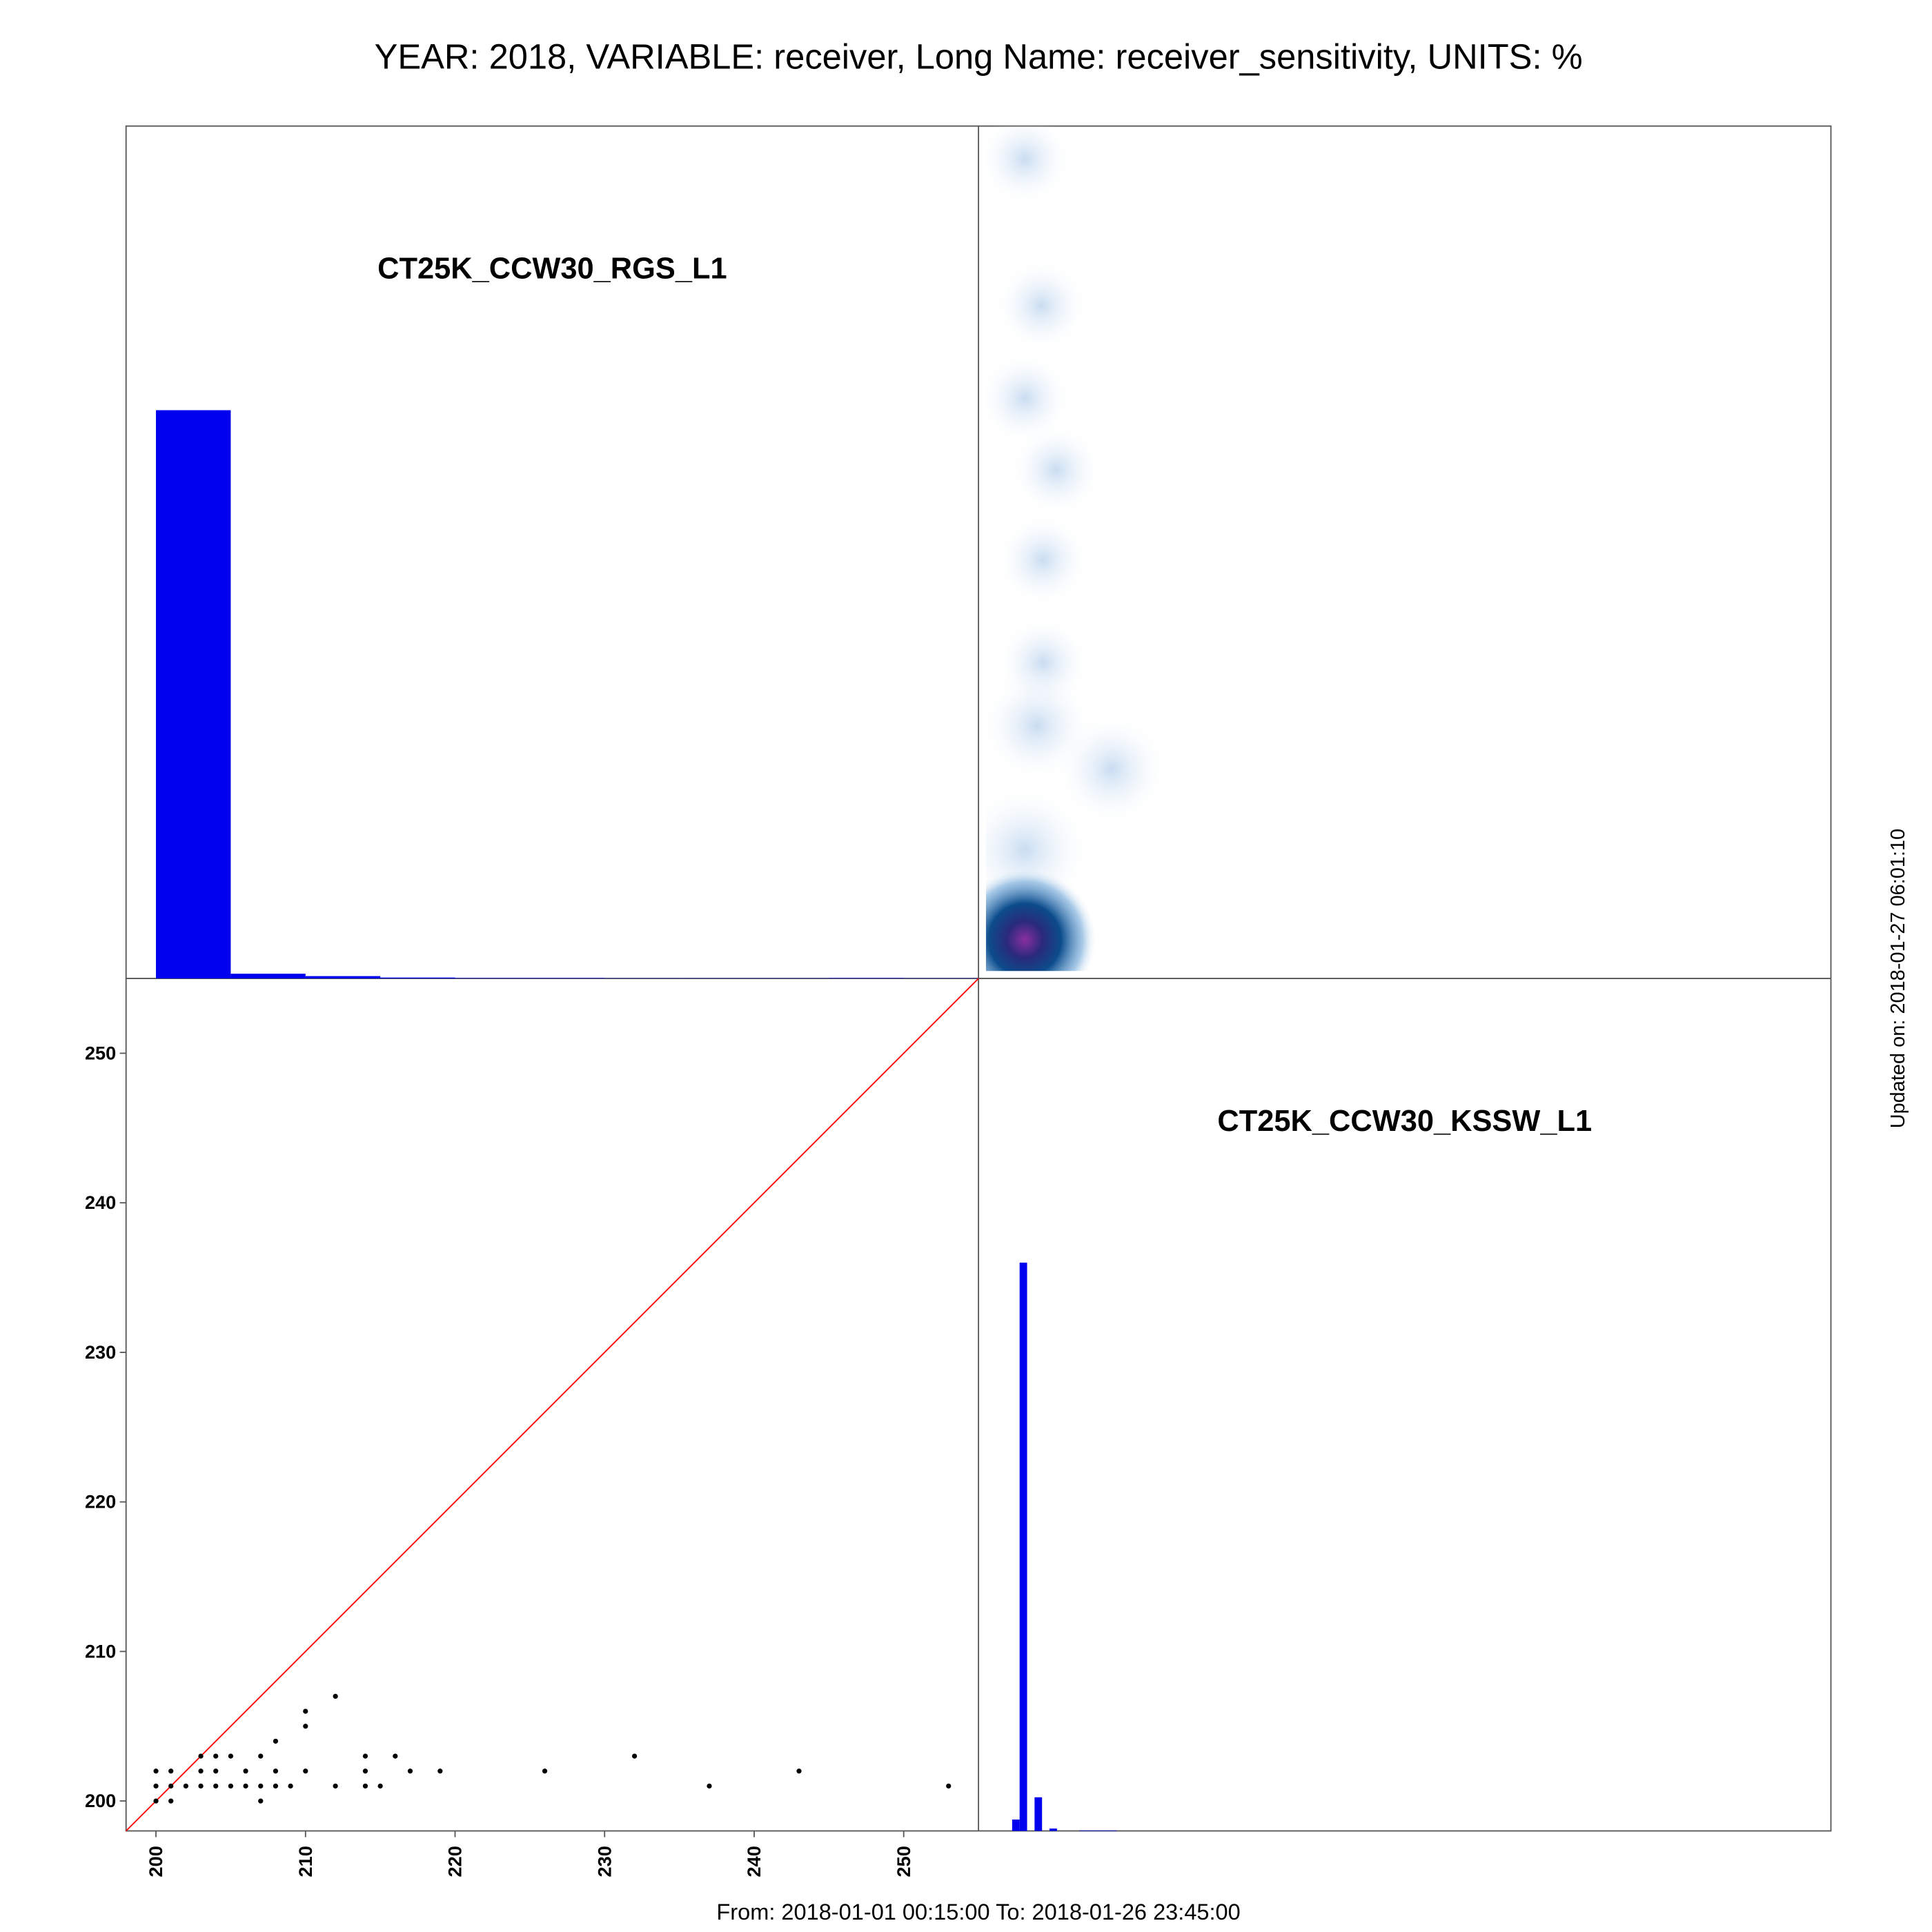  What do you see at coordinates (1404, 1121) in the screenshot?
I see `panel-label: CT25K_CCW30_KSSW_L1` at bounding box center [1404, 1121].